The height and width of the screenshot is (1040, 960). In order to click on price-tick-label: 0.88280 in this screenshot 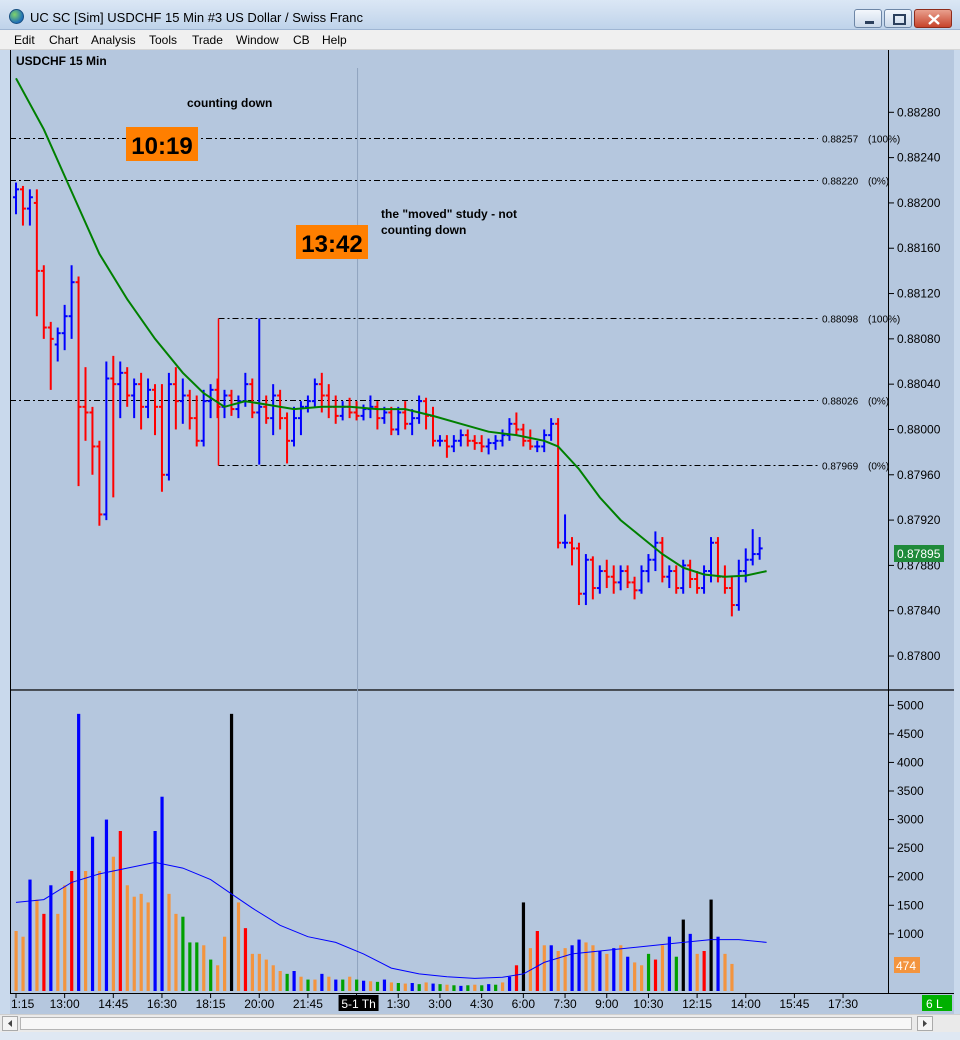, I will do `click(919, 112)`.